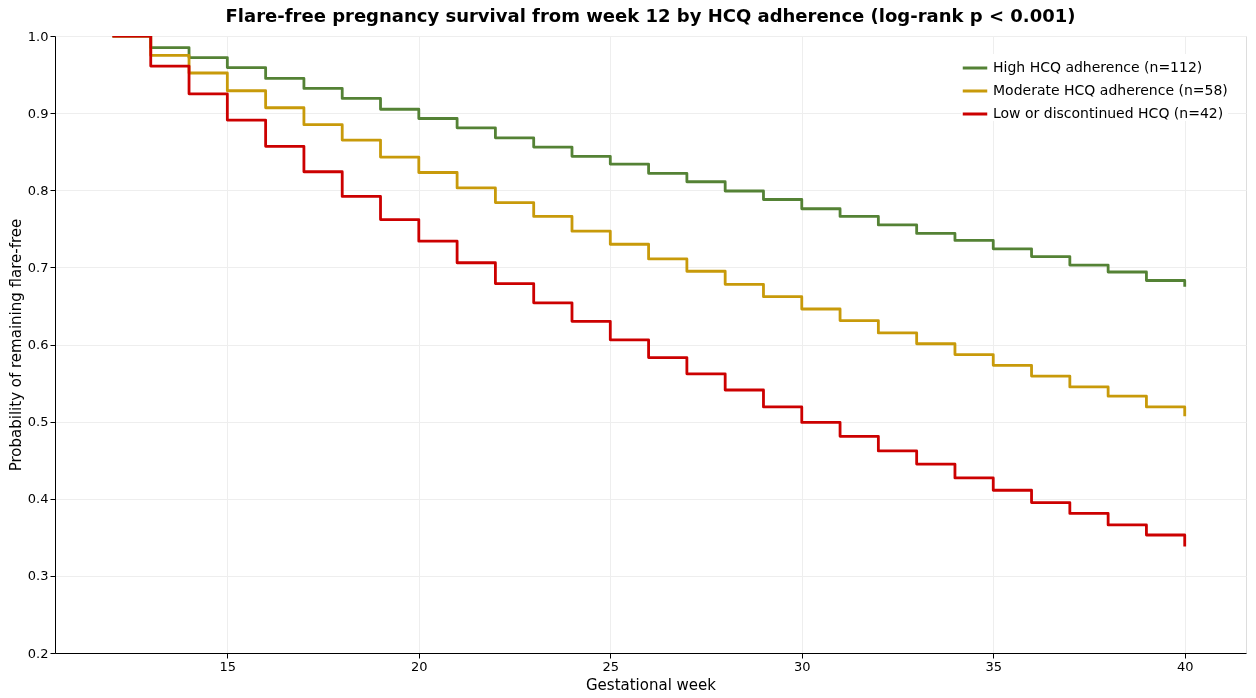 The image size is (1256, 698). Describe the element at coordinates (38, 36) in the screenshot. I see `y-tick-label: 1.0` at that location.